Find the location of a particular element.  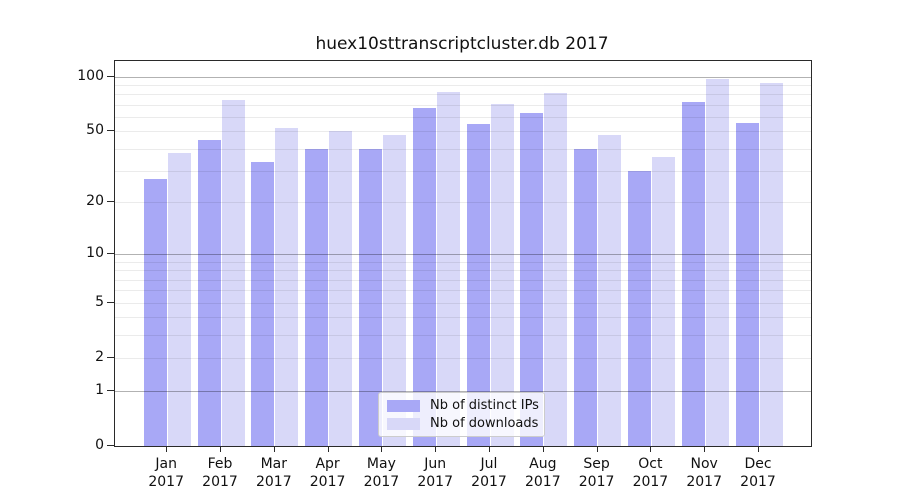

y-tick-label-2: 2 is located at coordinates (99, 357).